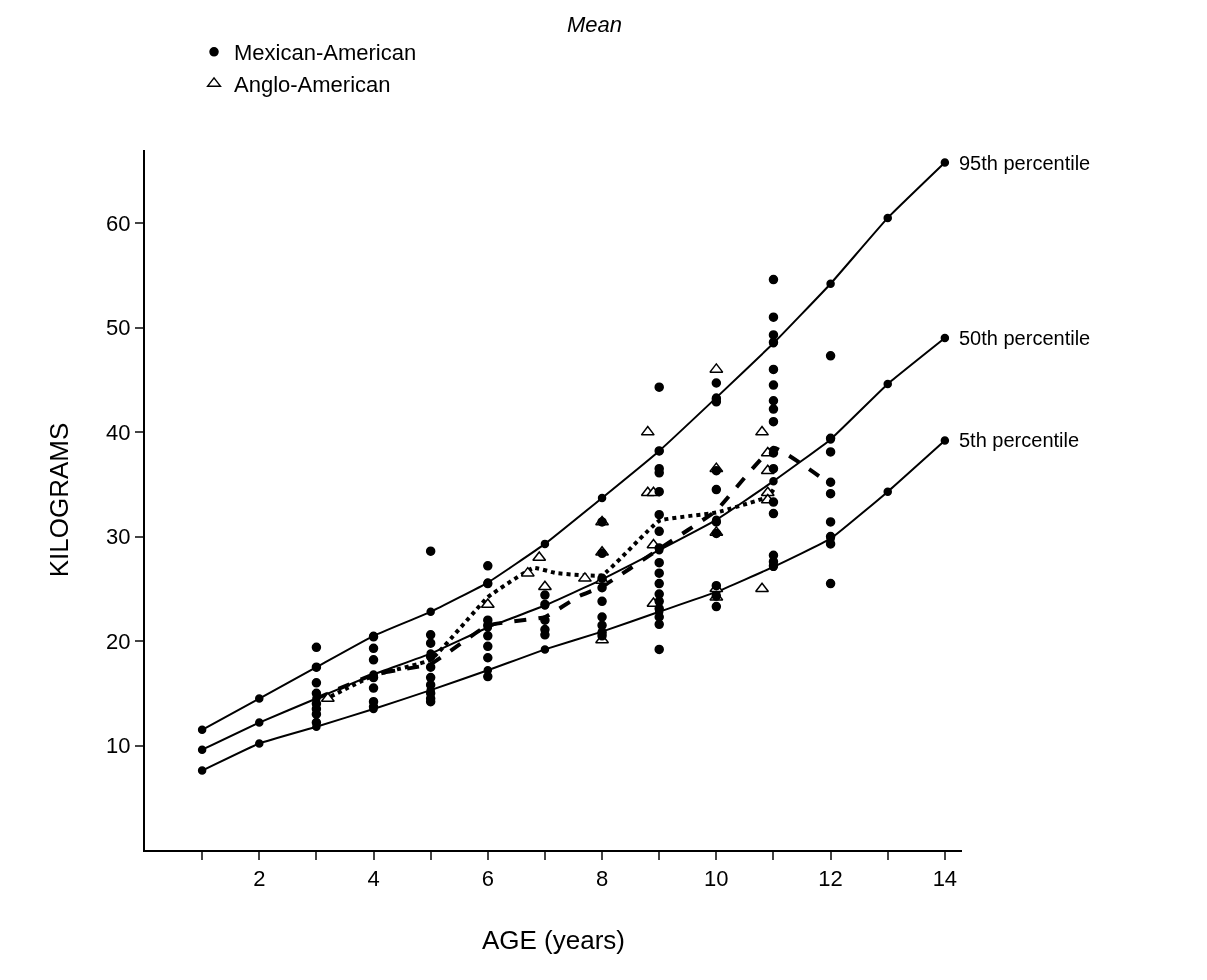 This screenshot has height=980, width=1207. What do you see at coordinates (118, 746) in the screenshot?
I see `y-tick-label: 10` at bounding box center [118, 746].